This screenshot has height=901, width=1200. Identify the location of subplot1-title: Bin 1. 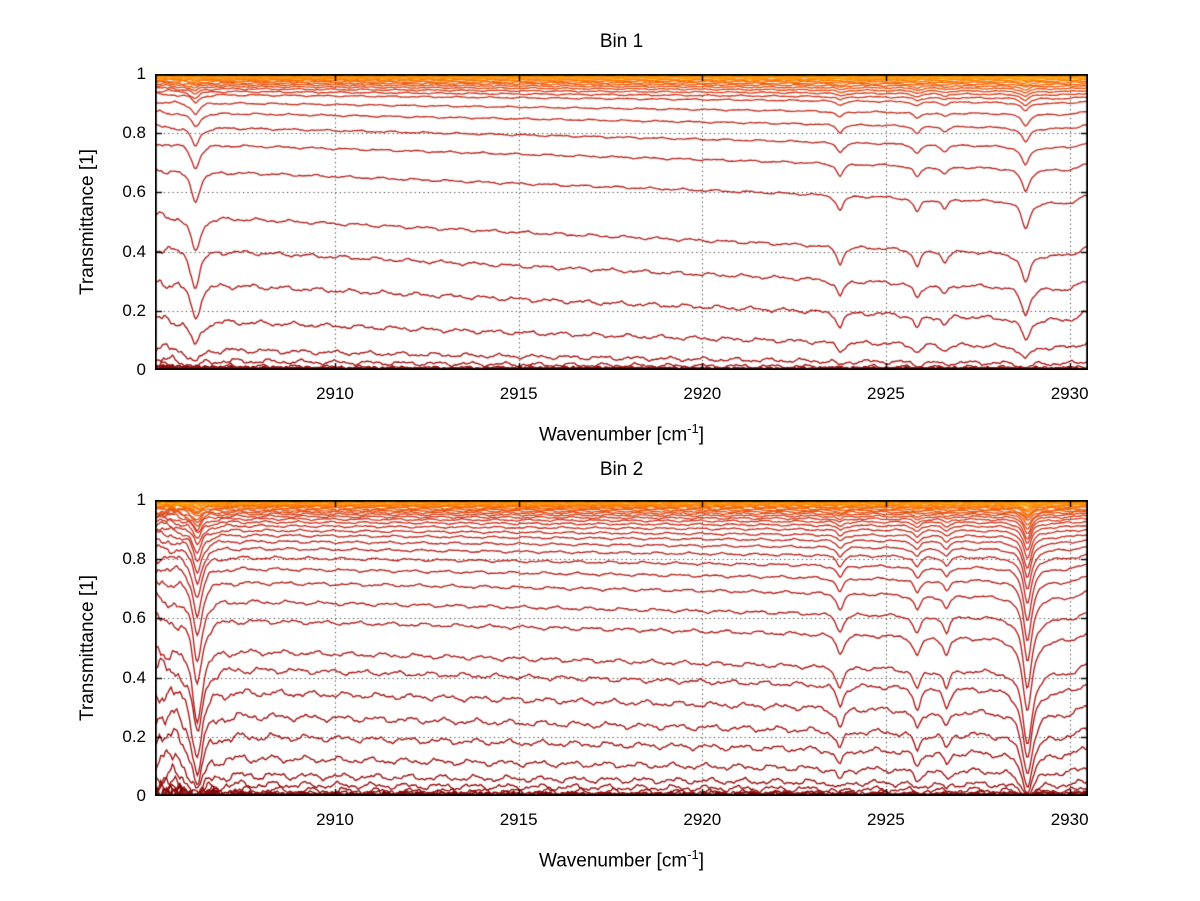
(621, 41).